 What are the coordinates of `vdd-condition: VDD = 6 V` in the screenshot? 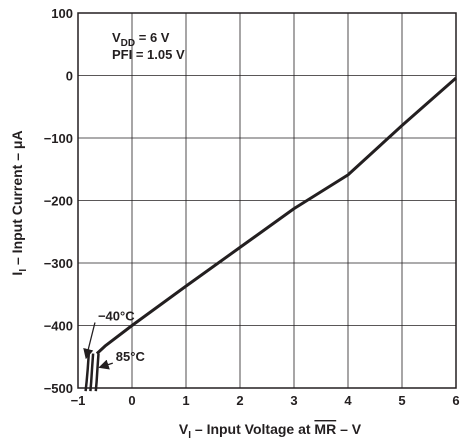 It's located at (141, 39).